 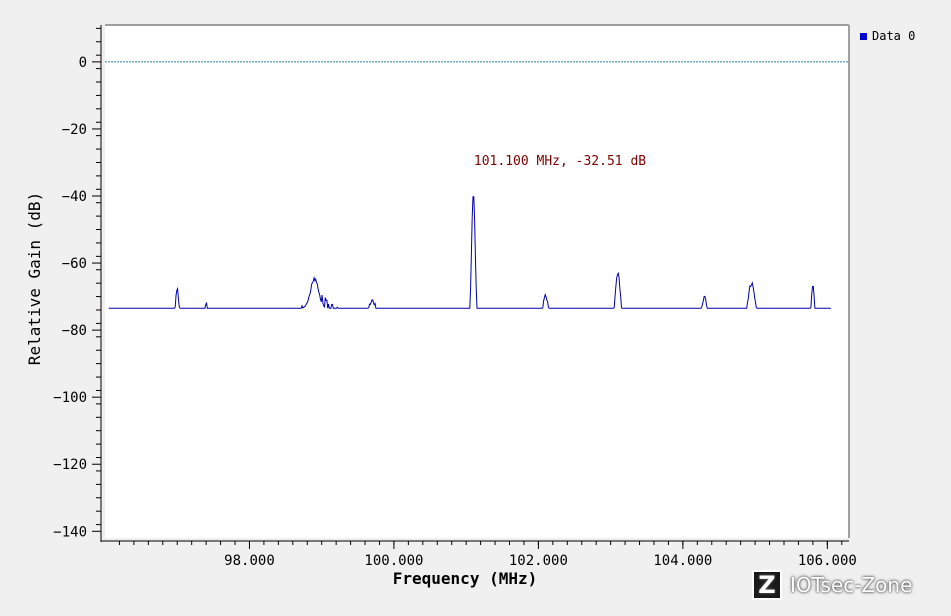 I want to click on x-tick-label: 100.000, so click(x=393, y=561).